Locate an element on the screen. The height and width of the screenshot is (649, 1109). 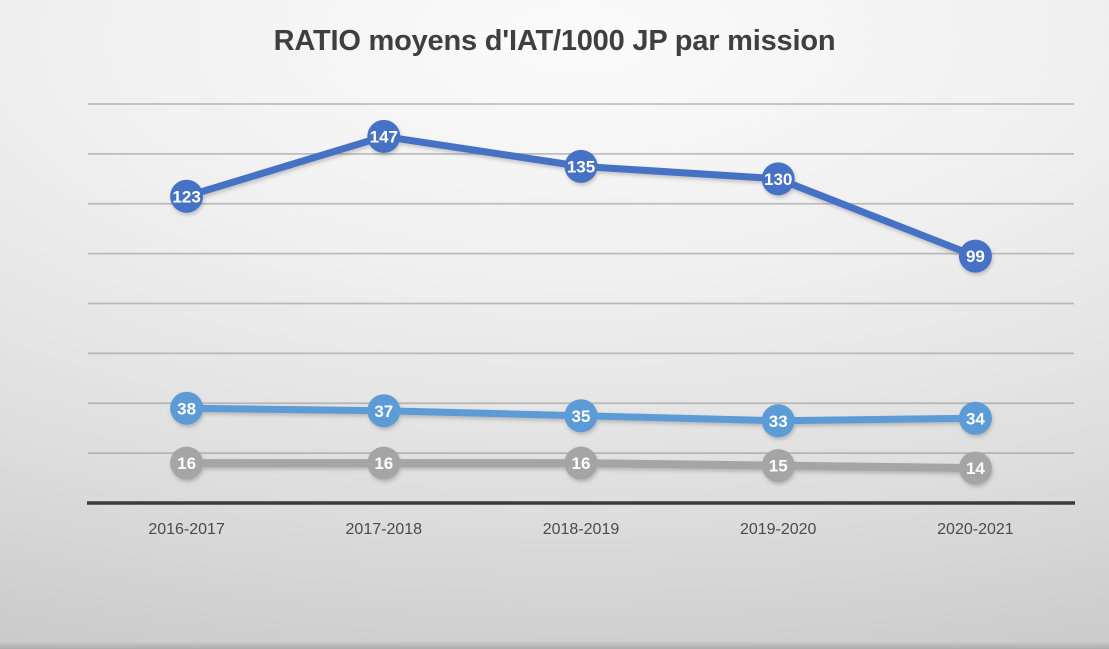
data-point-label: 35 is located at coordinates (581, 416).